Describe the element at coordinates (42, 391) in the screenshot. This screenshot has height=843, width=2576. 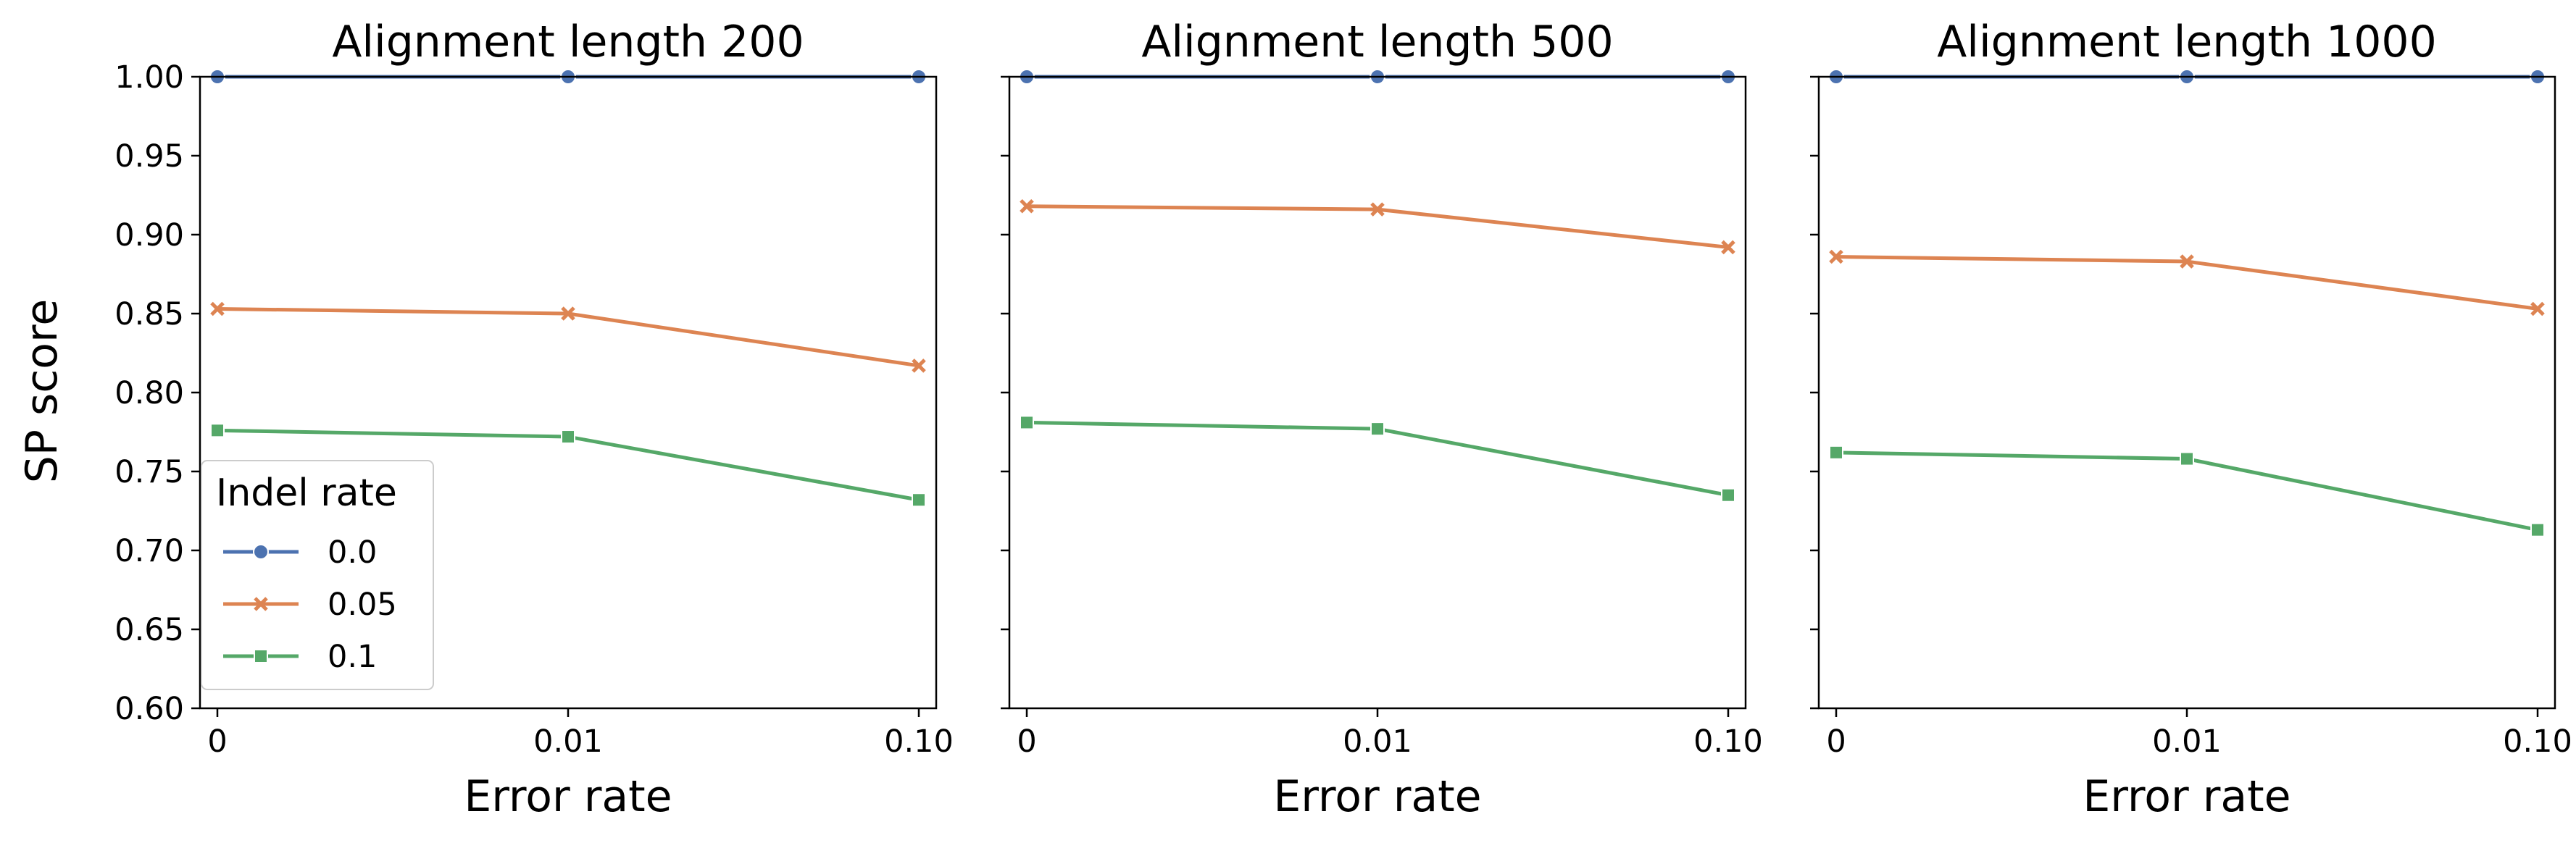
I see `y-axis-label: SP score` at that location.